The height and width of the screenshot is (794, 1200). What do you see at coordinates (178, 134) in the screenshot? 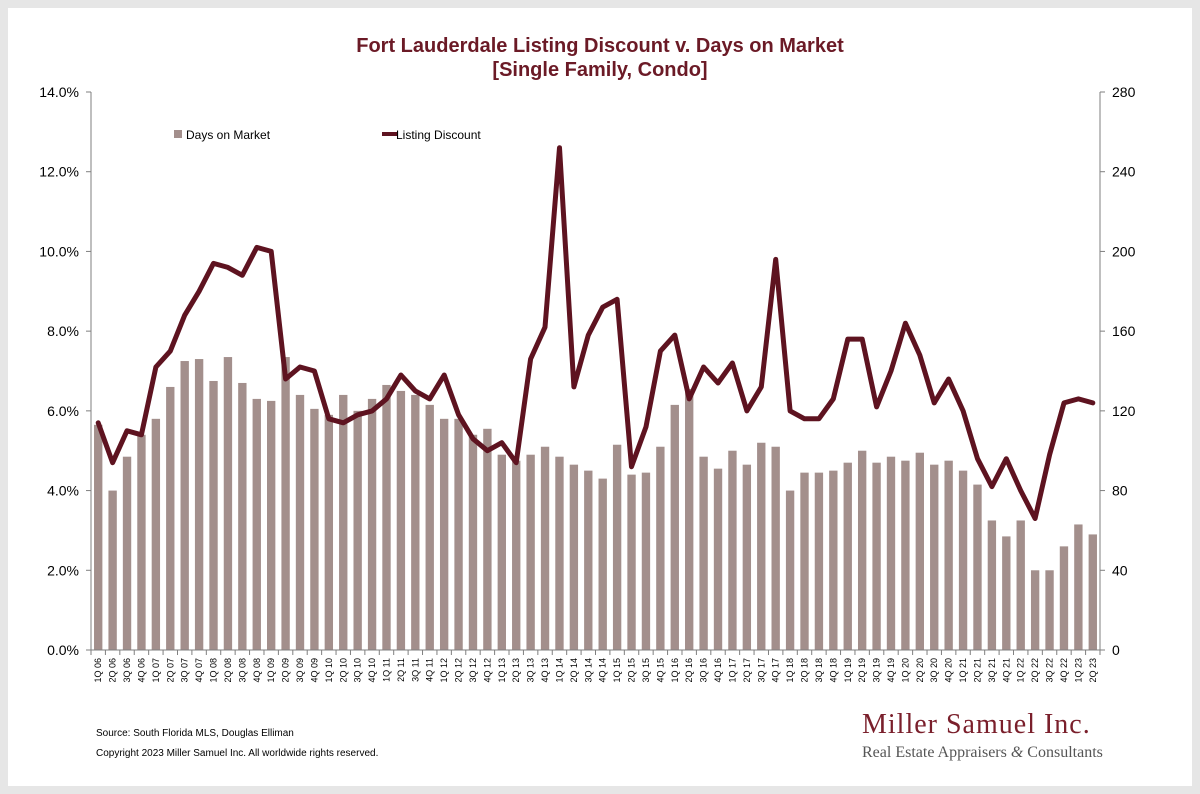
I see `legend-swatch-days-on-market` at bounding box center [178, 134].